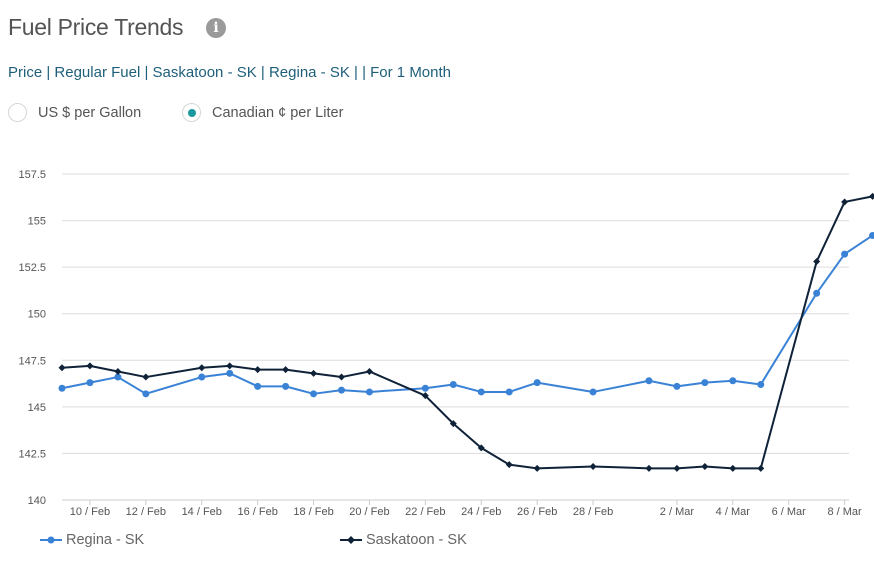  What do you see at coordinates (216, 28) in the screenshot?
I see `info-icon: i` at bounding box center [216, 28].